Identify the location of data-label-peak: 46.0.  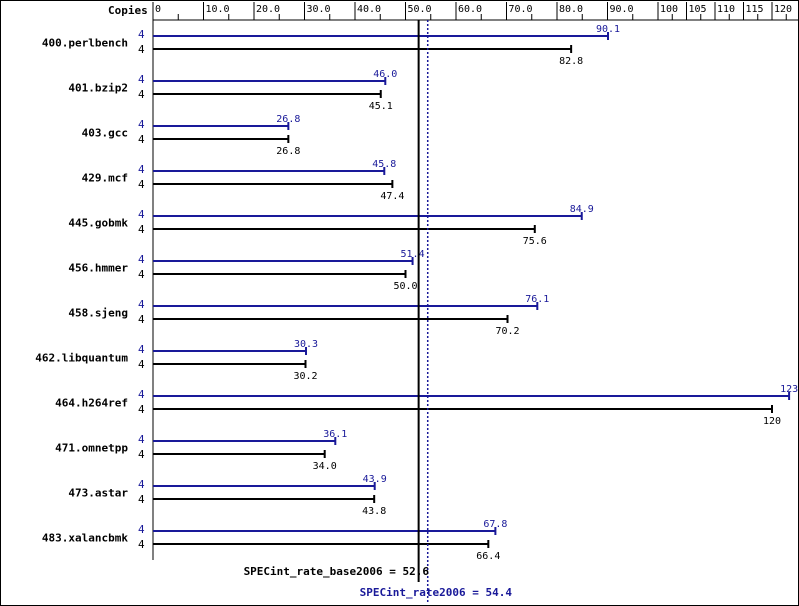
(385, 74).